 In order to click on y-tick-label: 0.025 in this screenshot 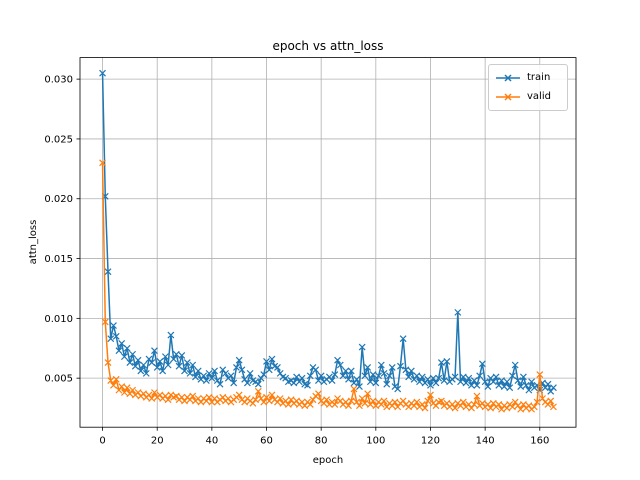, I will do `click(58, 139)`.